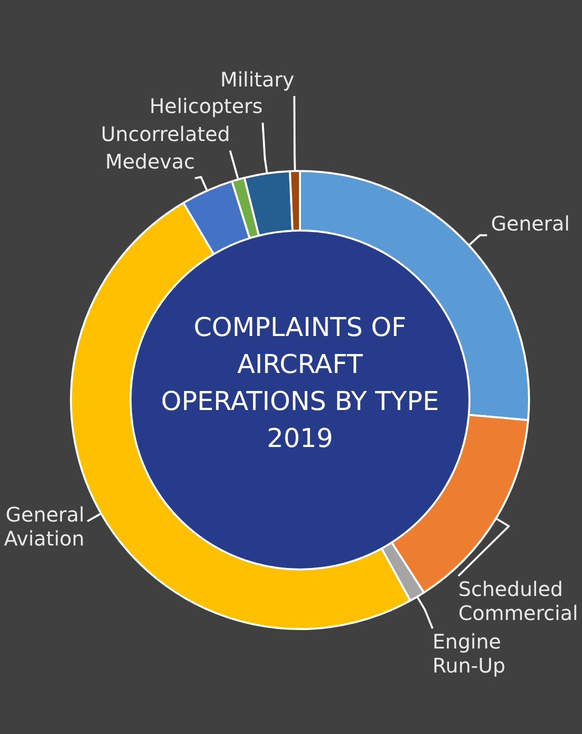 This screenshot has height=734, width=582. Describe the element at coordinates (469, 654) in the screenshot. I see `slice-label: Engine Run-Up` at that location.